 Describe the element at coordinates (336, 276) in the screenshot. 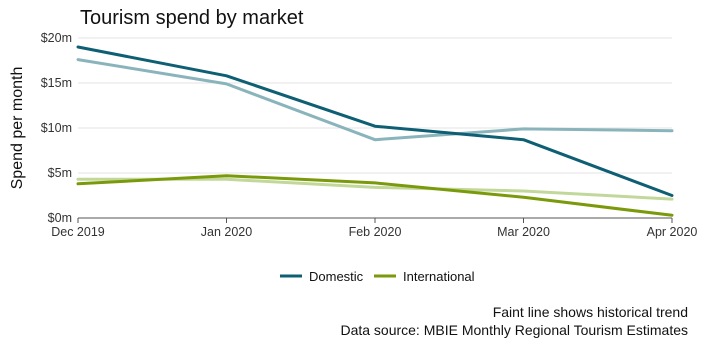

I see `legend-label: Domestic` at that location.